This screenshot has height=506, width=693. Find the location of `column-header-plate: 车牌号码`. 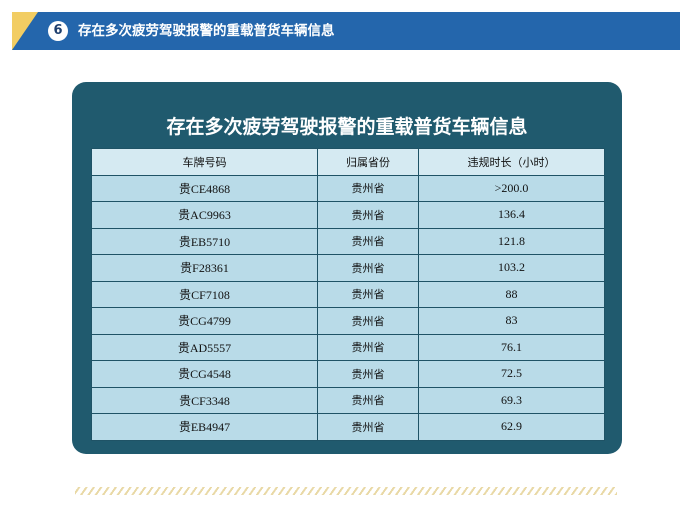

column-header-plate: 车牌号码 is located at coordinates (204, 162).